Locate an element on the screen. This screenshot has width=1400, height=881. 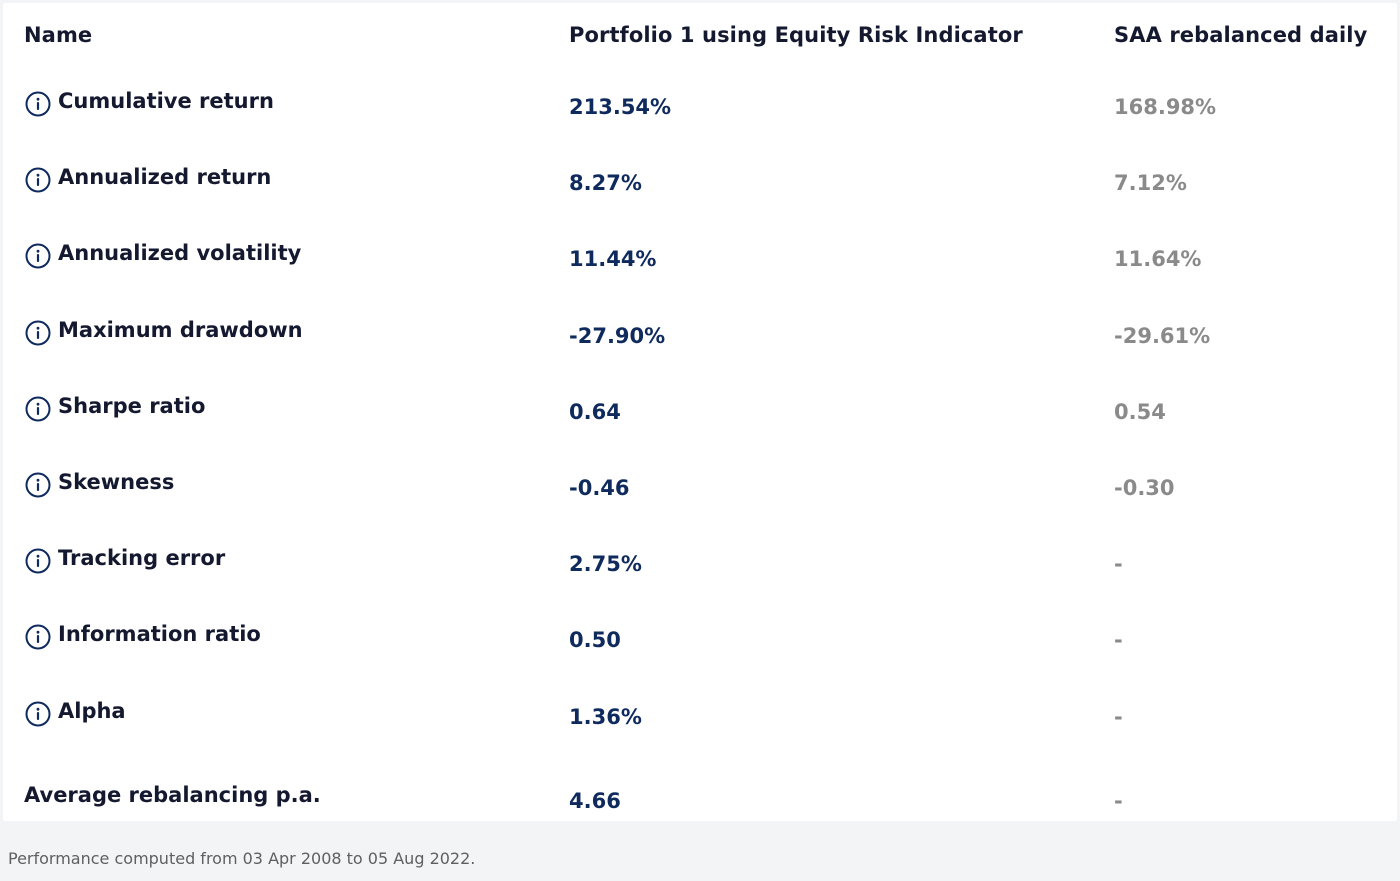
metric-label: Annualized volatility is located at coordinates (180, 253).